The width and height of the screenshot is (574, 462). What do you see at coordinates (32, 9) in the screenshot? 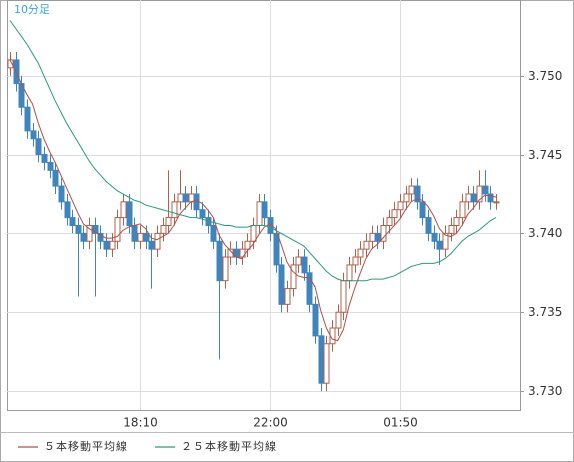
I see `chart-title: 10分足` at bounding box center [32, 9].